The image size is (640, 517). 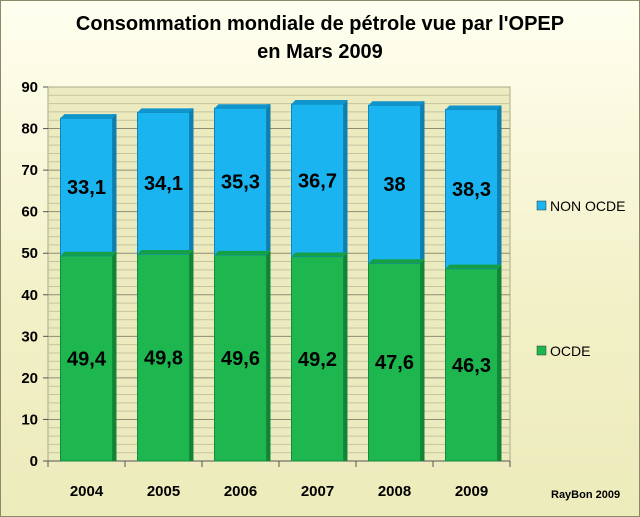 I want to click on data-label-ocde: 49,2, so click(x=317, y=360).